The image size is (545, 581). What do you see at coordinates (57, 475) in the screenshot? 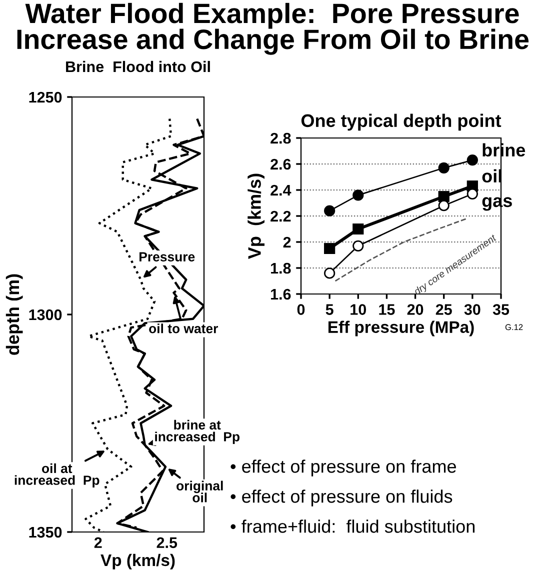
I see `annotation: oil at increased Pp` at bounding box center [57, 475].